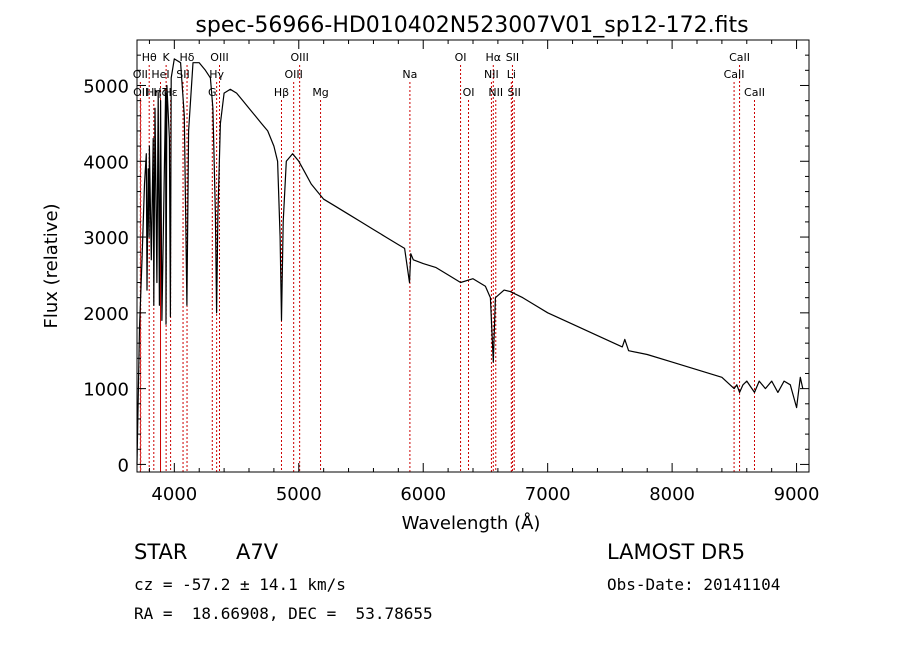 This screenshot has width=900, height=649. What do you see at coordinates (797, 494) in the screenshot?
I see `x-tick-label: 9000` at bounding box center [797, 494].